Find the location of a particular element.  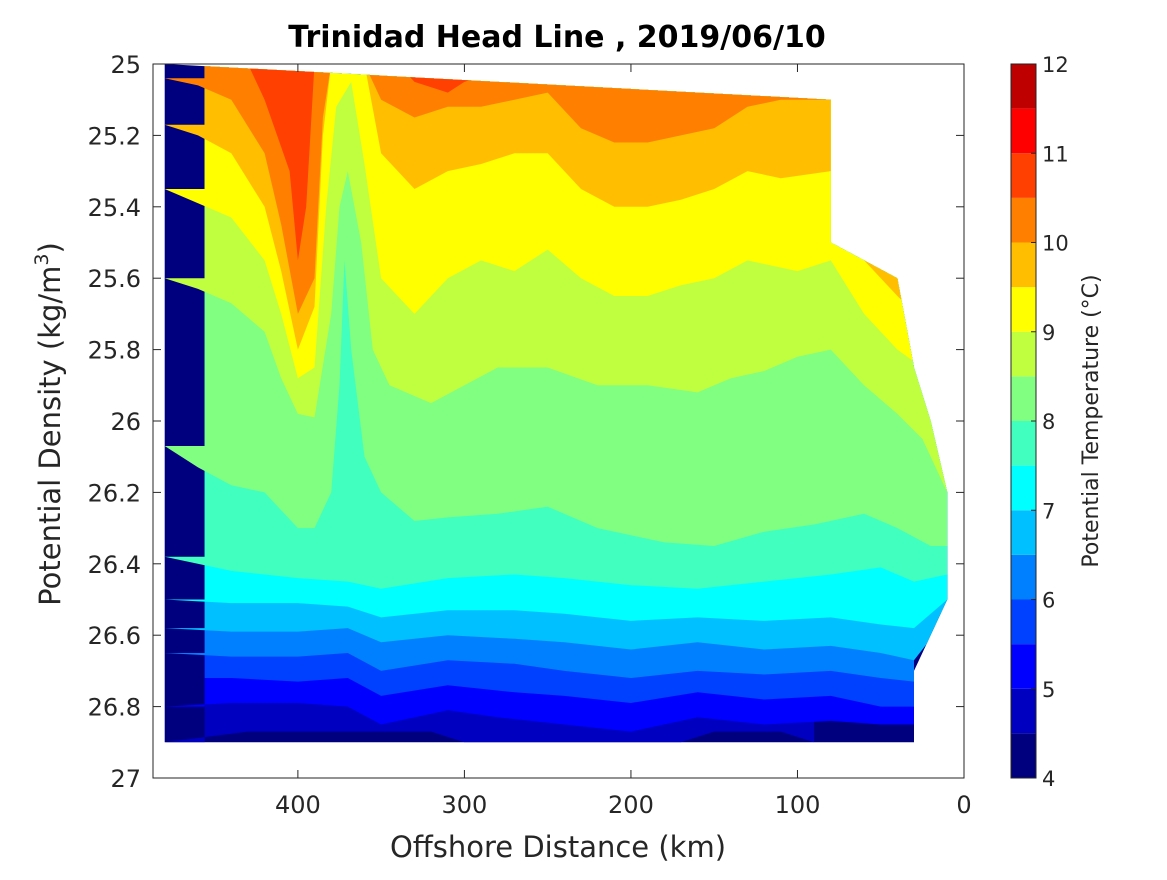

colorbar-label: Potential Temperature (°C) is located at coordinates (1091, 420).